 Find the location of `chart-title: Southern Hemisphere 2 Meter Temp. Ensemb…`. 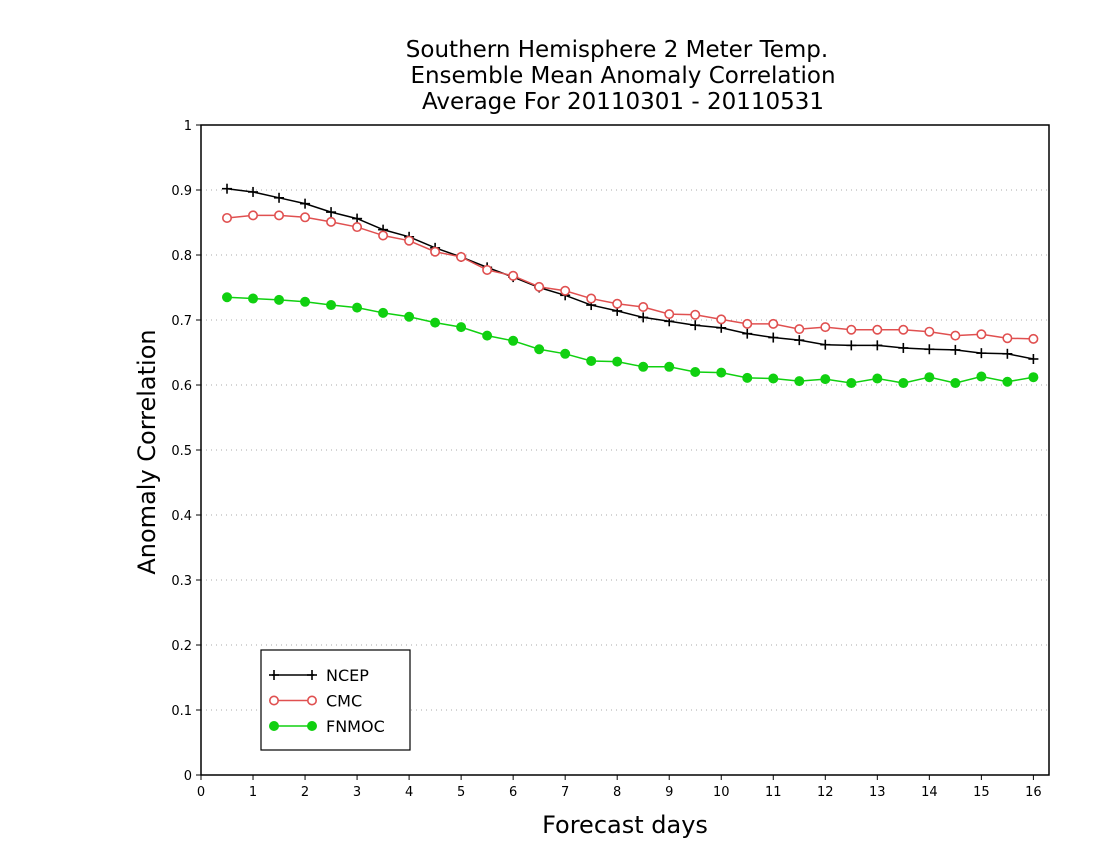

chart-title: Southern Hemisphere 2 Meter Temp. Ensemb… is located at coordinates (621, 76).